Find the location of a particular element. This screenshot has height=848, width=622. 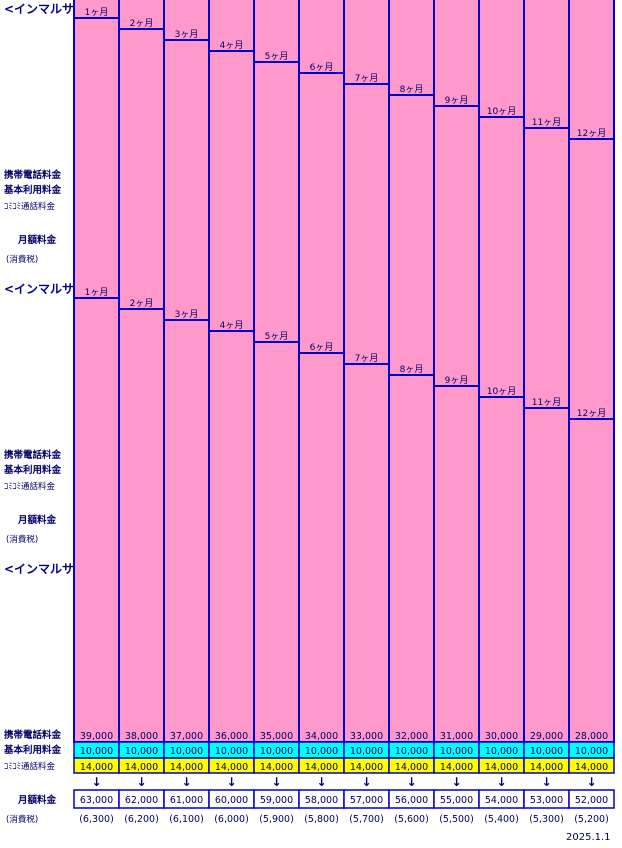

footer-date: 2025.1.1 is located at coordinates (588, 837).